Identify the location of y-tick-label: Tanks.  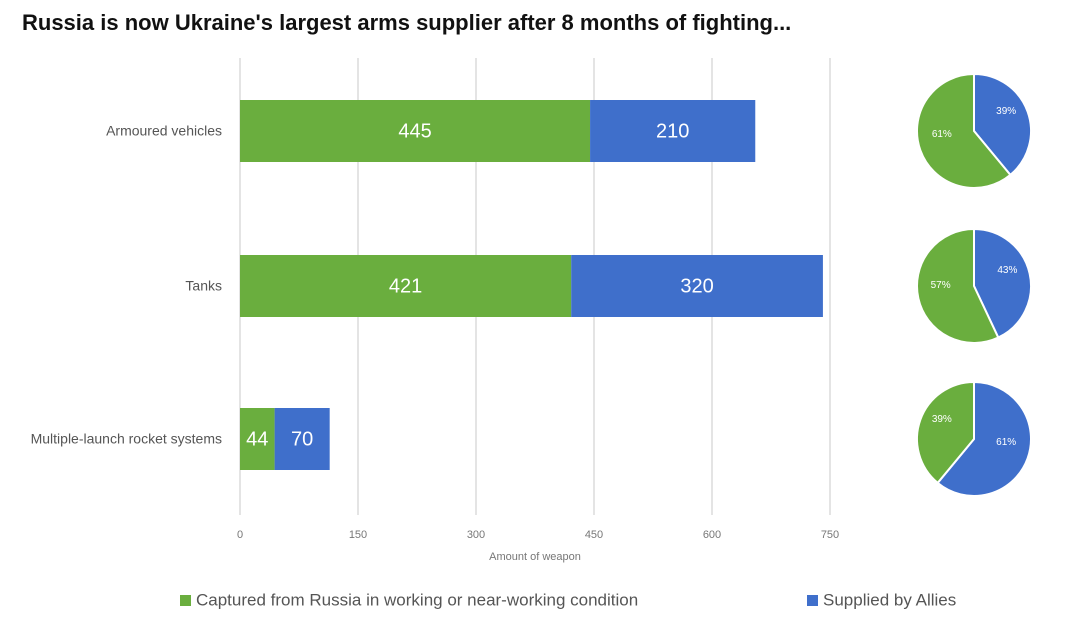
(203, 285).